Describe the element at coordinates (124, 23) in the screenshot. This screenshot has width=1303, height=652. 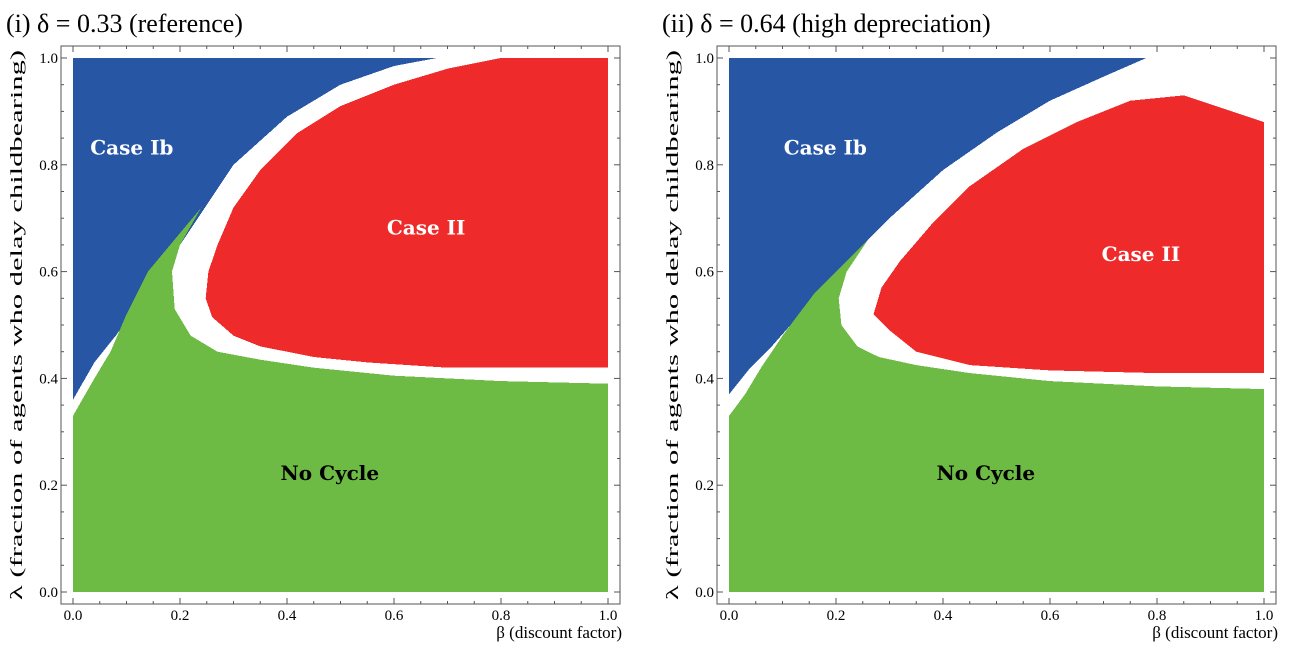
I see `chart-title: (i) δ = 0.33 (reference)` at that location.